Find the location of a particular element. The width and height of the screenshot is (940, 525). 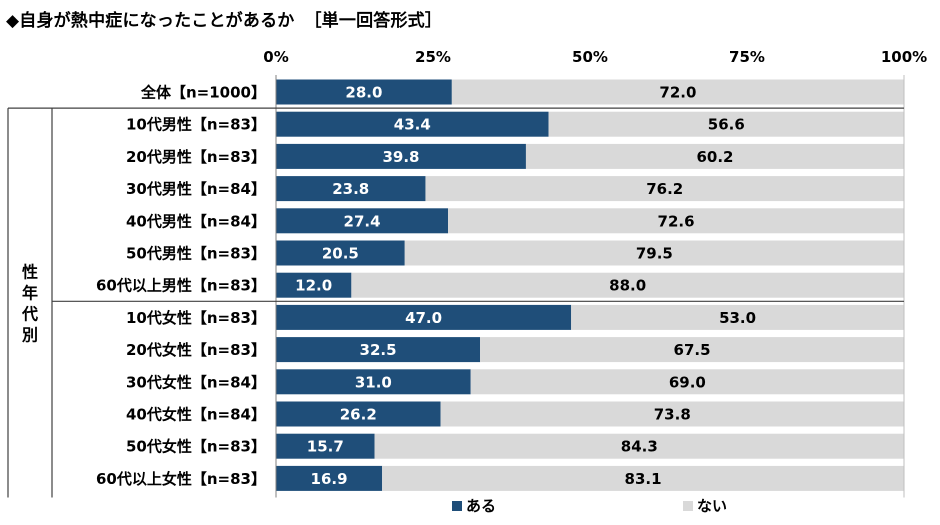

data-label: 43.4 is located at coordinates (412, 125).